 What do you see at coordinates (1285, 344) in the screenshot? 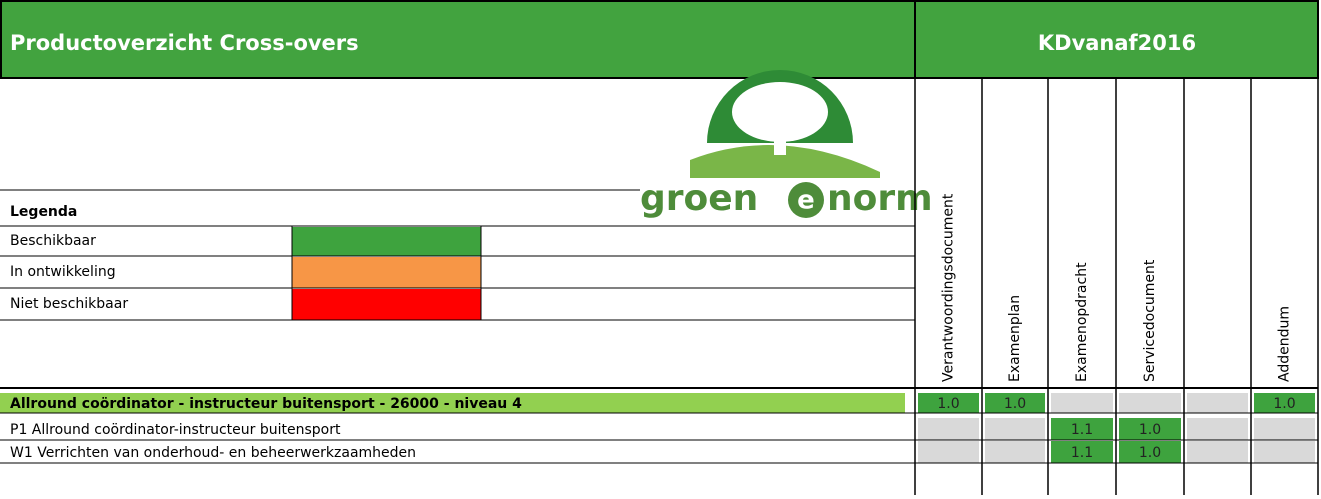
I see `column-header: Addendum` at bounding box center [1285, 344].